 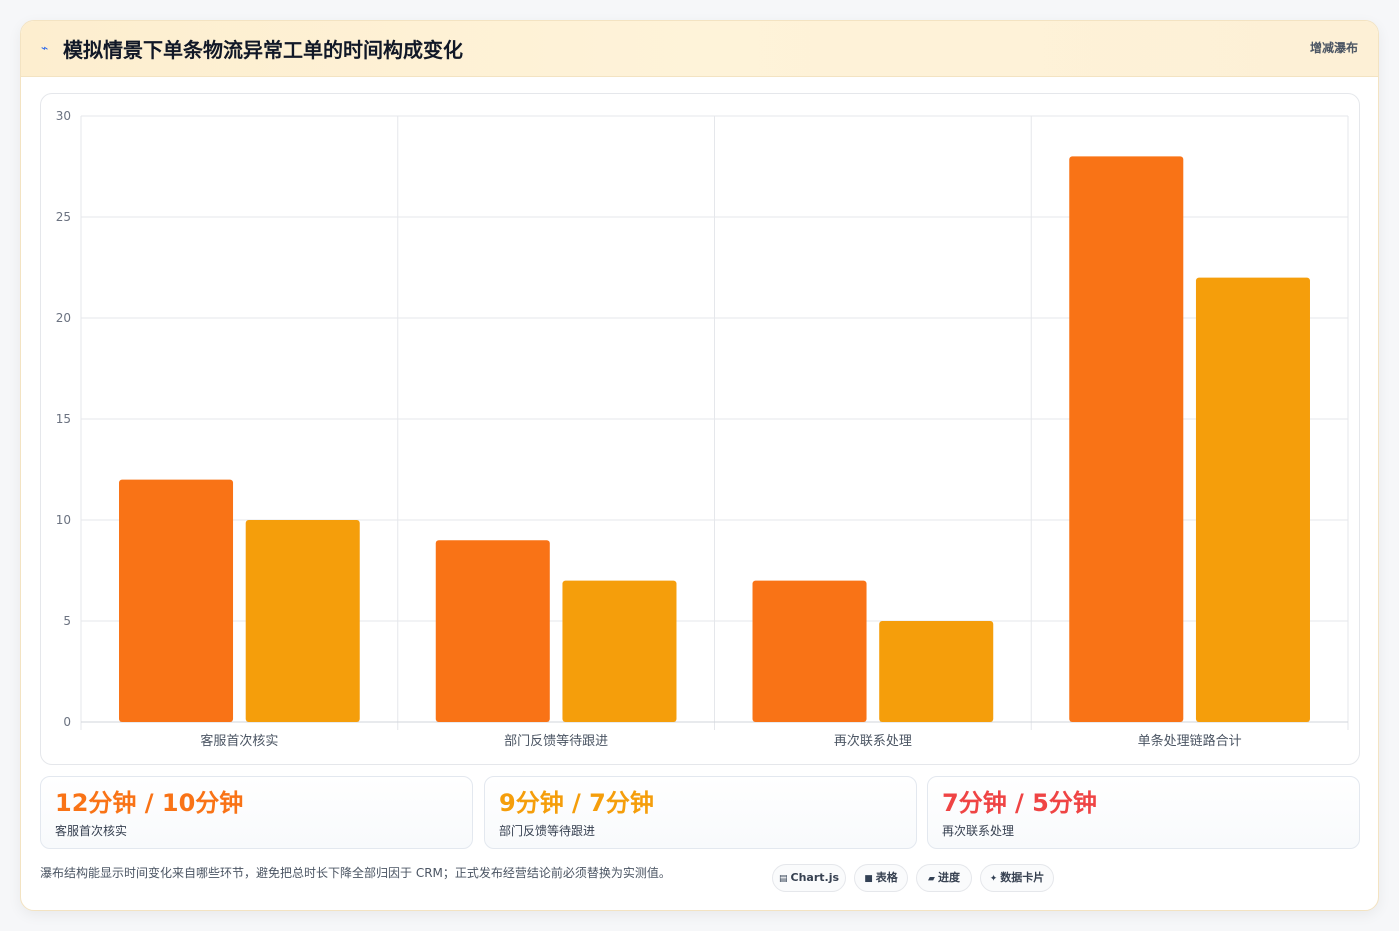 I want to click on kpi-value: 7分钟 / 5分钟, so click(x=1019, y=803).